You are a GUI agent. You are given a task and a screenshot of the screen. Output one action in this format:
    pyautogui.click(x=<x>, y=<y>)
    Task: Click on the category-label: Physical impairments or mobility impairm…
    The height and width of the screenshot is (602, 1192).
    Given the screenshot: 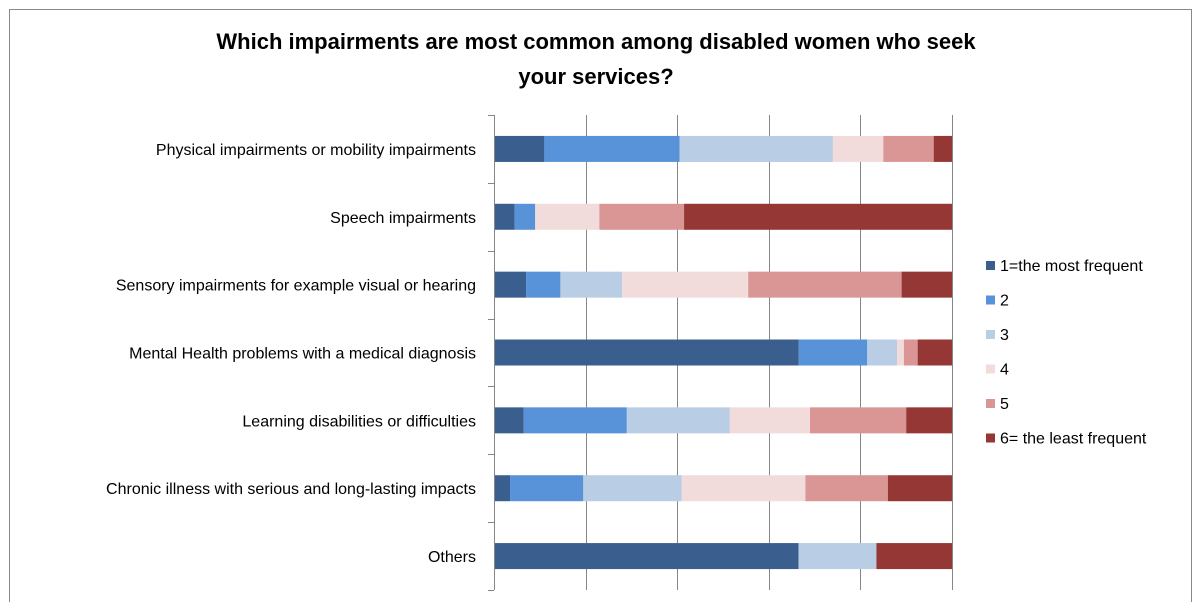 What is the action you would take?
    pyautogui.click(x=316, y=150)
    